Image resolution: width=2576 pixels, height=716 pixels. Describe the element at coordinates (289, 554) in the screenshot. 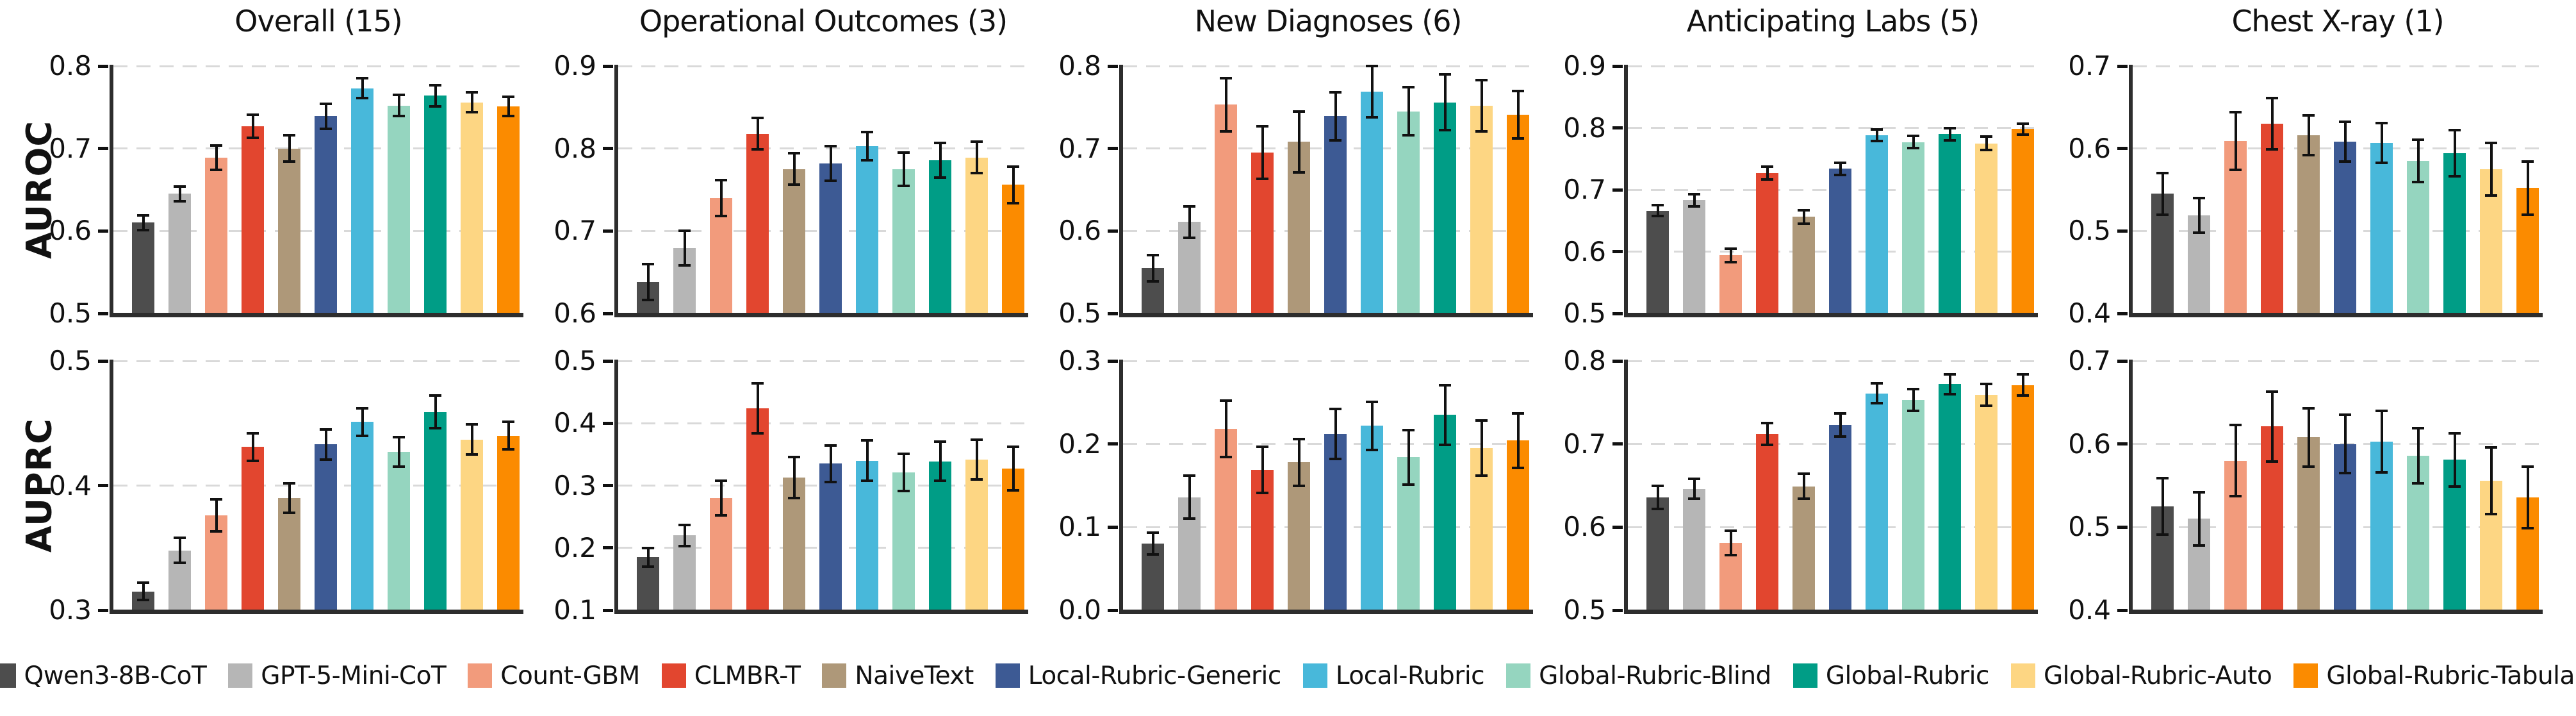

I see `bar-NaiveText` at that location.